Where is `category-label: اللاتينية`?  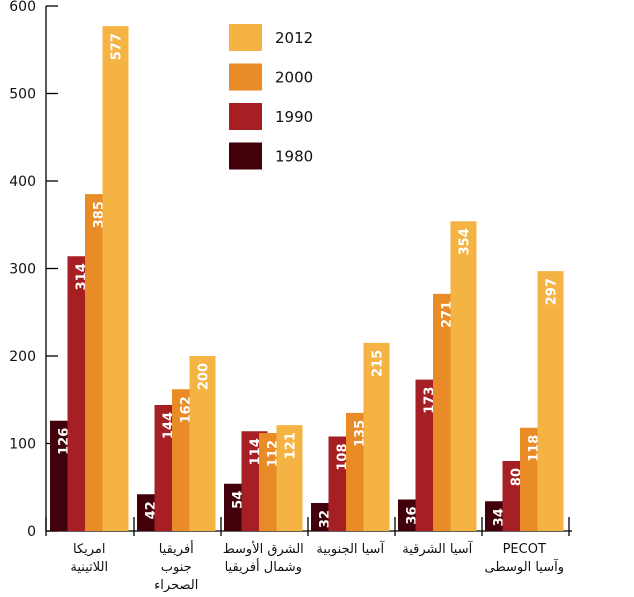 category-label: اللاتينية is located at coordinates (89, 567).